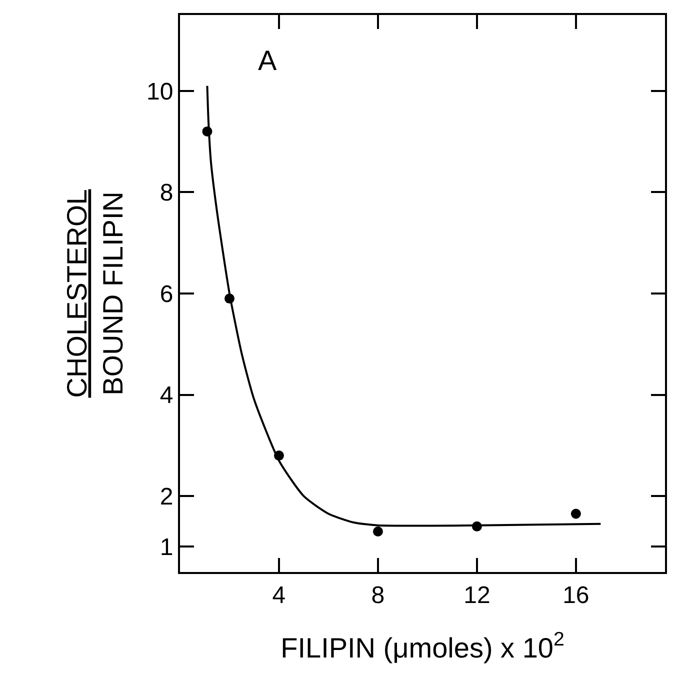 The height and width of the screenshot is (682, 677). Describe the element at coordinates (160, 92) in the screenshot. I see `y-tick-label: 10` at that location.